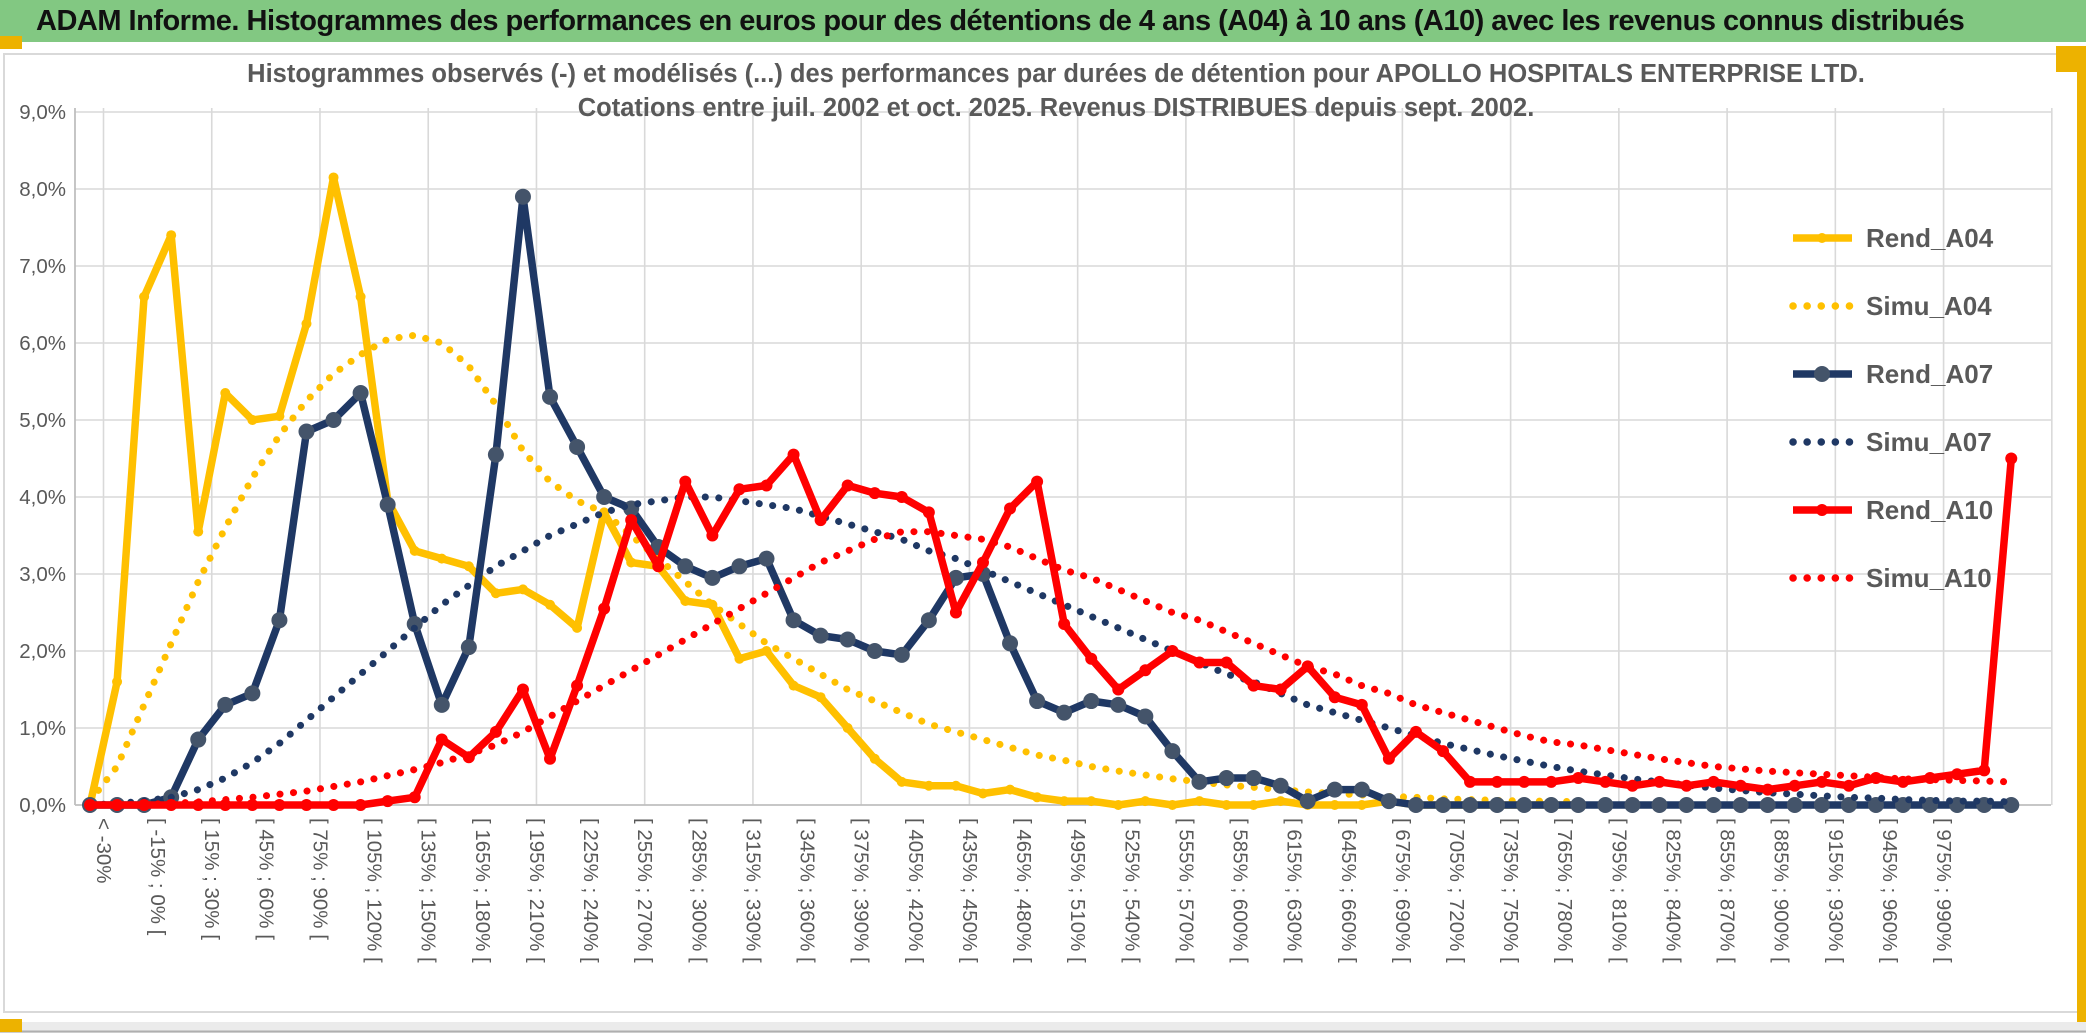 The image size is (2086, 1033). Describe the element at coordinates (536, 890) in the screenshot. I see `x-tick-label: [ 195% ; 210% [` at that location.